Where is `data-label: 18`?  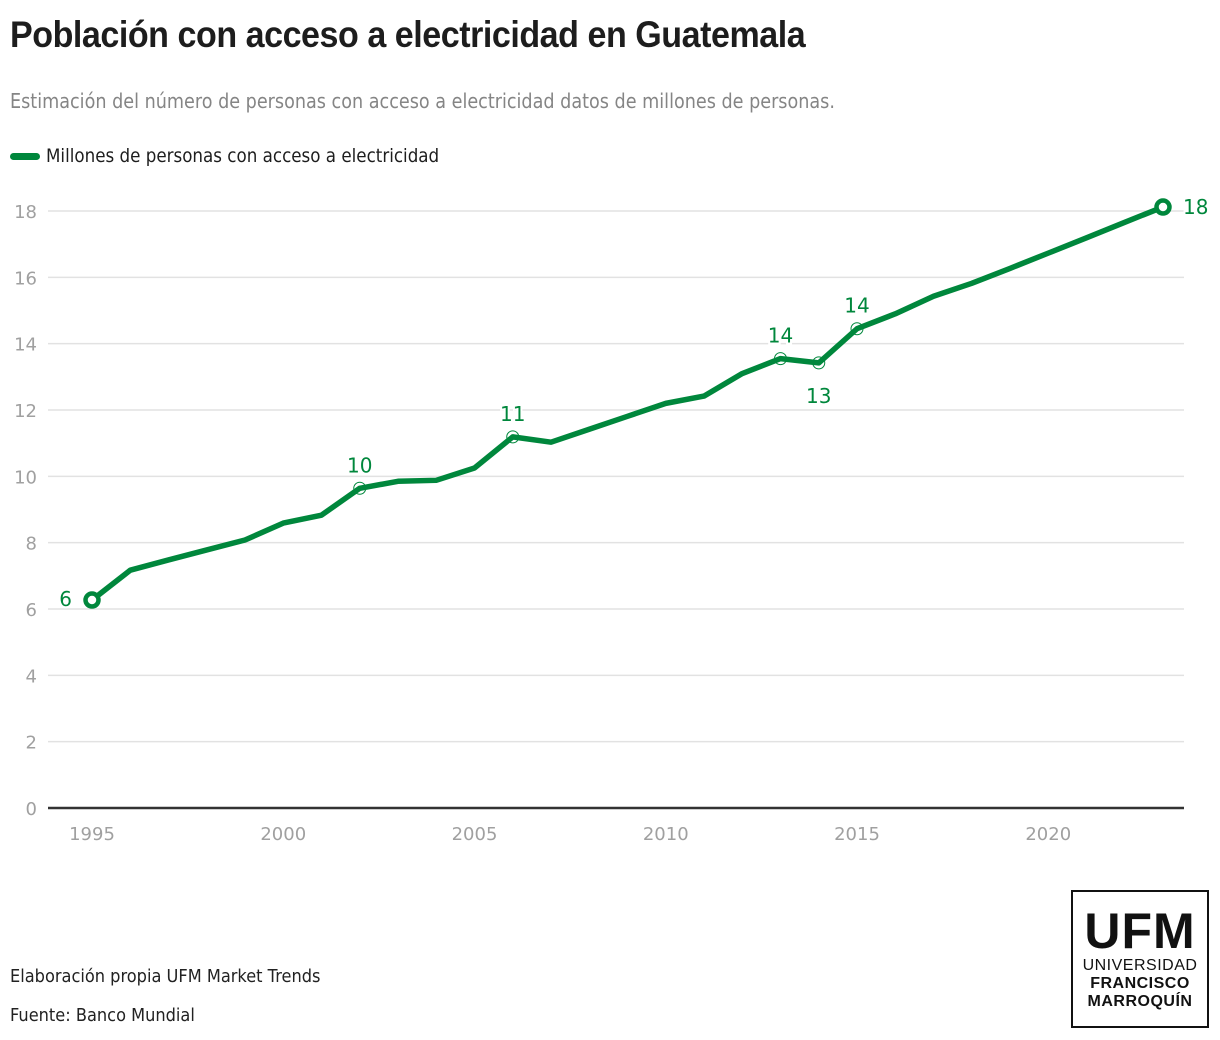 data-label: 18 is located at coordinates (1195, 207).